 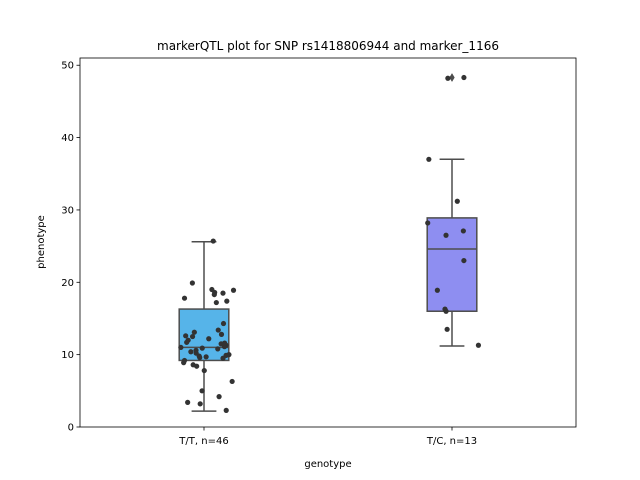 What do you see at coordinates (327, 464) in the screenshot?
I see `x-axis-label: genotype` at bounding box center [327, 464].